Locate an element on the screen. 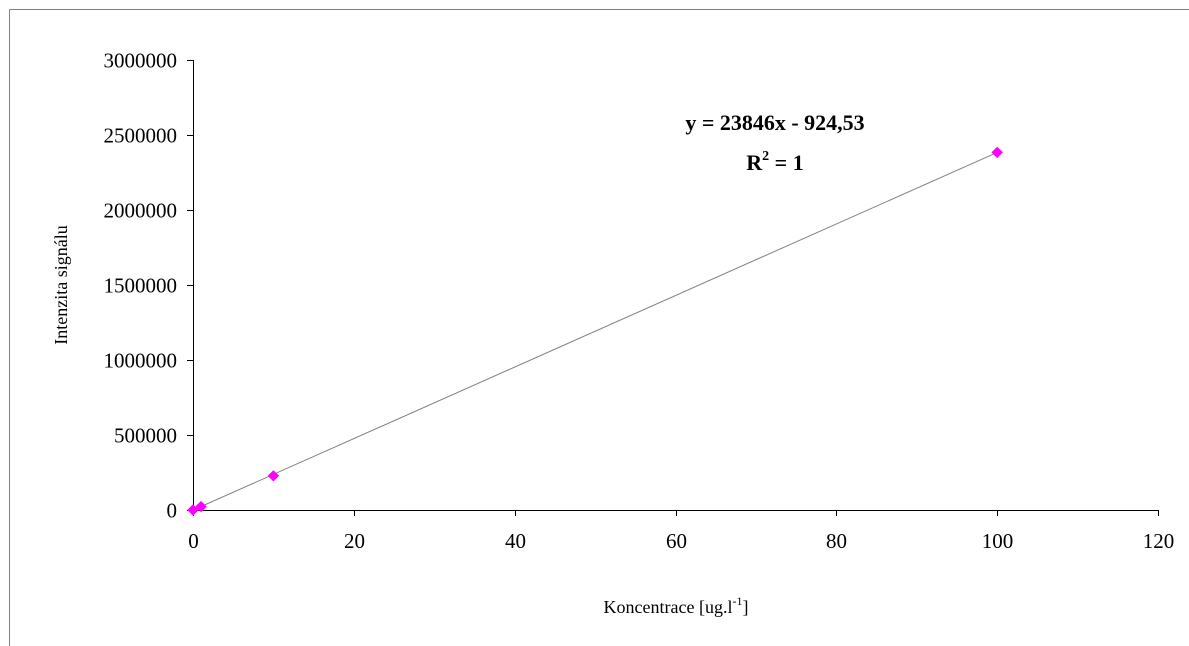  x-axis-title-sup: -1 is located at coordinates (737, 601).